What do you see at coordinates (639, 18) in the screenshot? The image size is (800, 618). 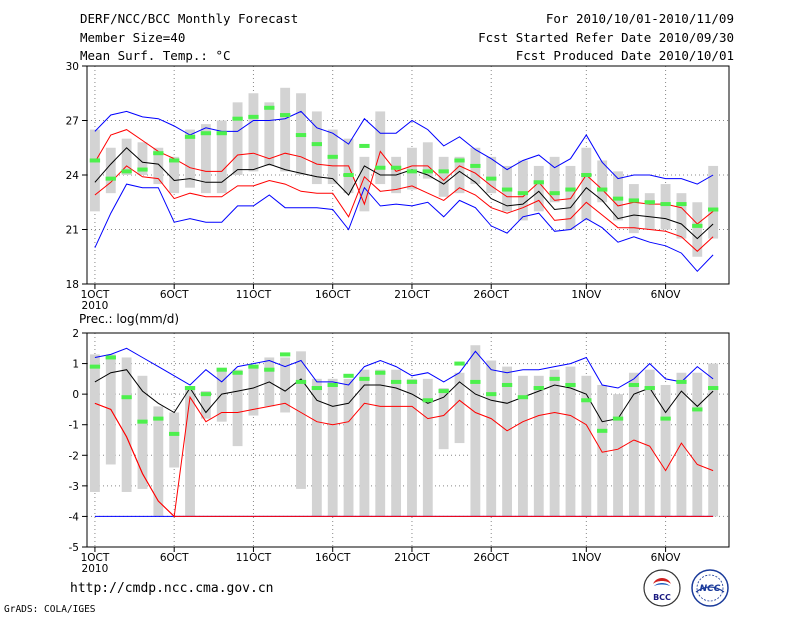 I see `forecast-period: For 2010/10/01-2010/11/09` at bounding box center [639, 18].